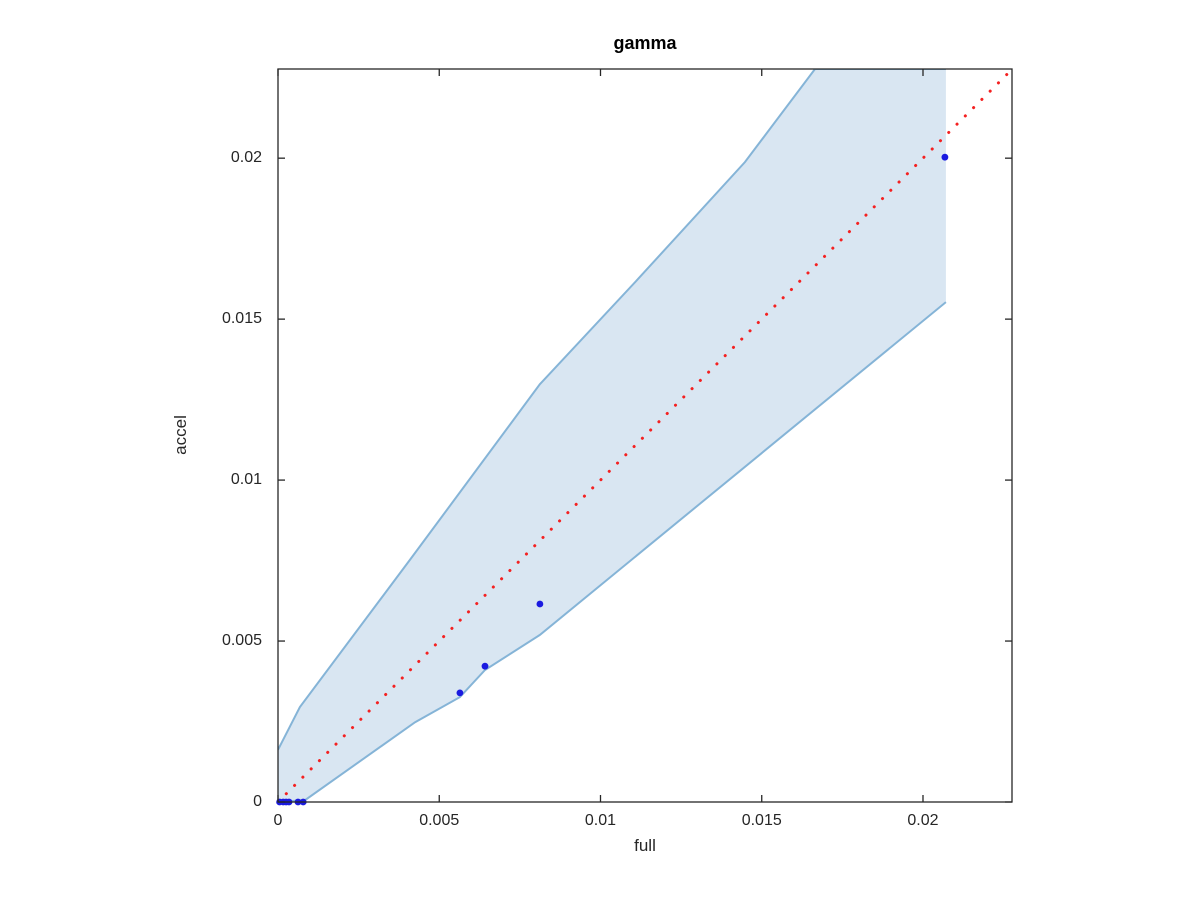 Image resolution: width=1200 pixels, height=900 pixels. Describe the element at coordinates (180, 435) in the screenshot. I see `y-axis-label: accel` at that location.